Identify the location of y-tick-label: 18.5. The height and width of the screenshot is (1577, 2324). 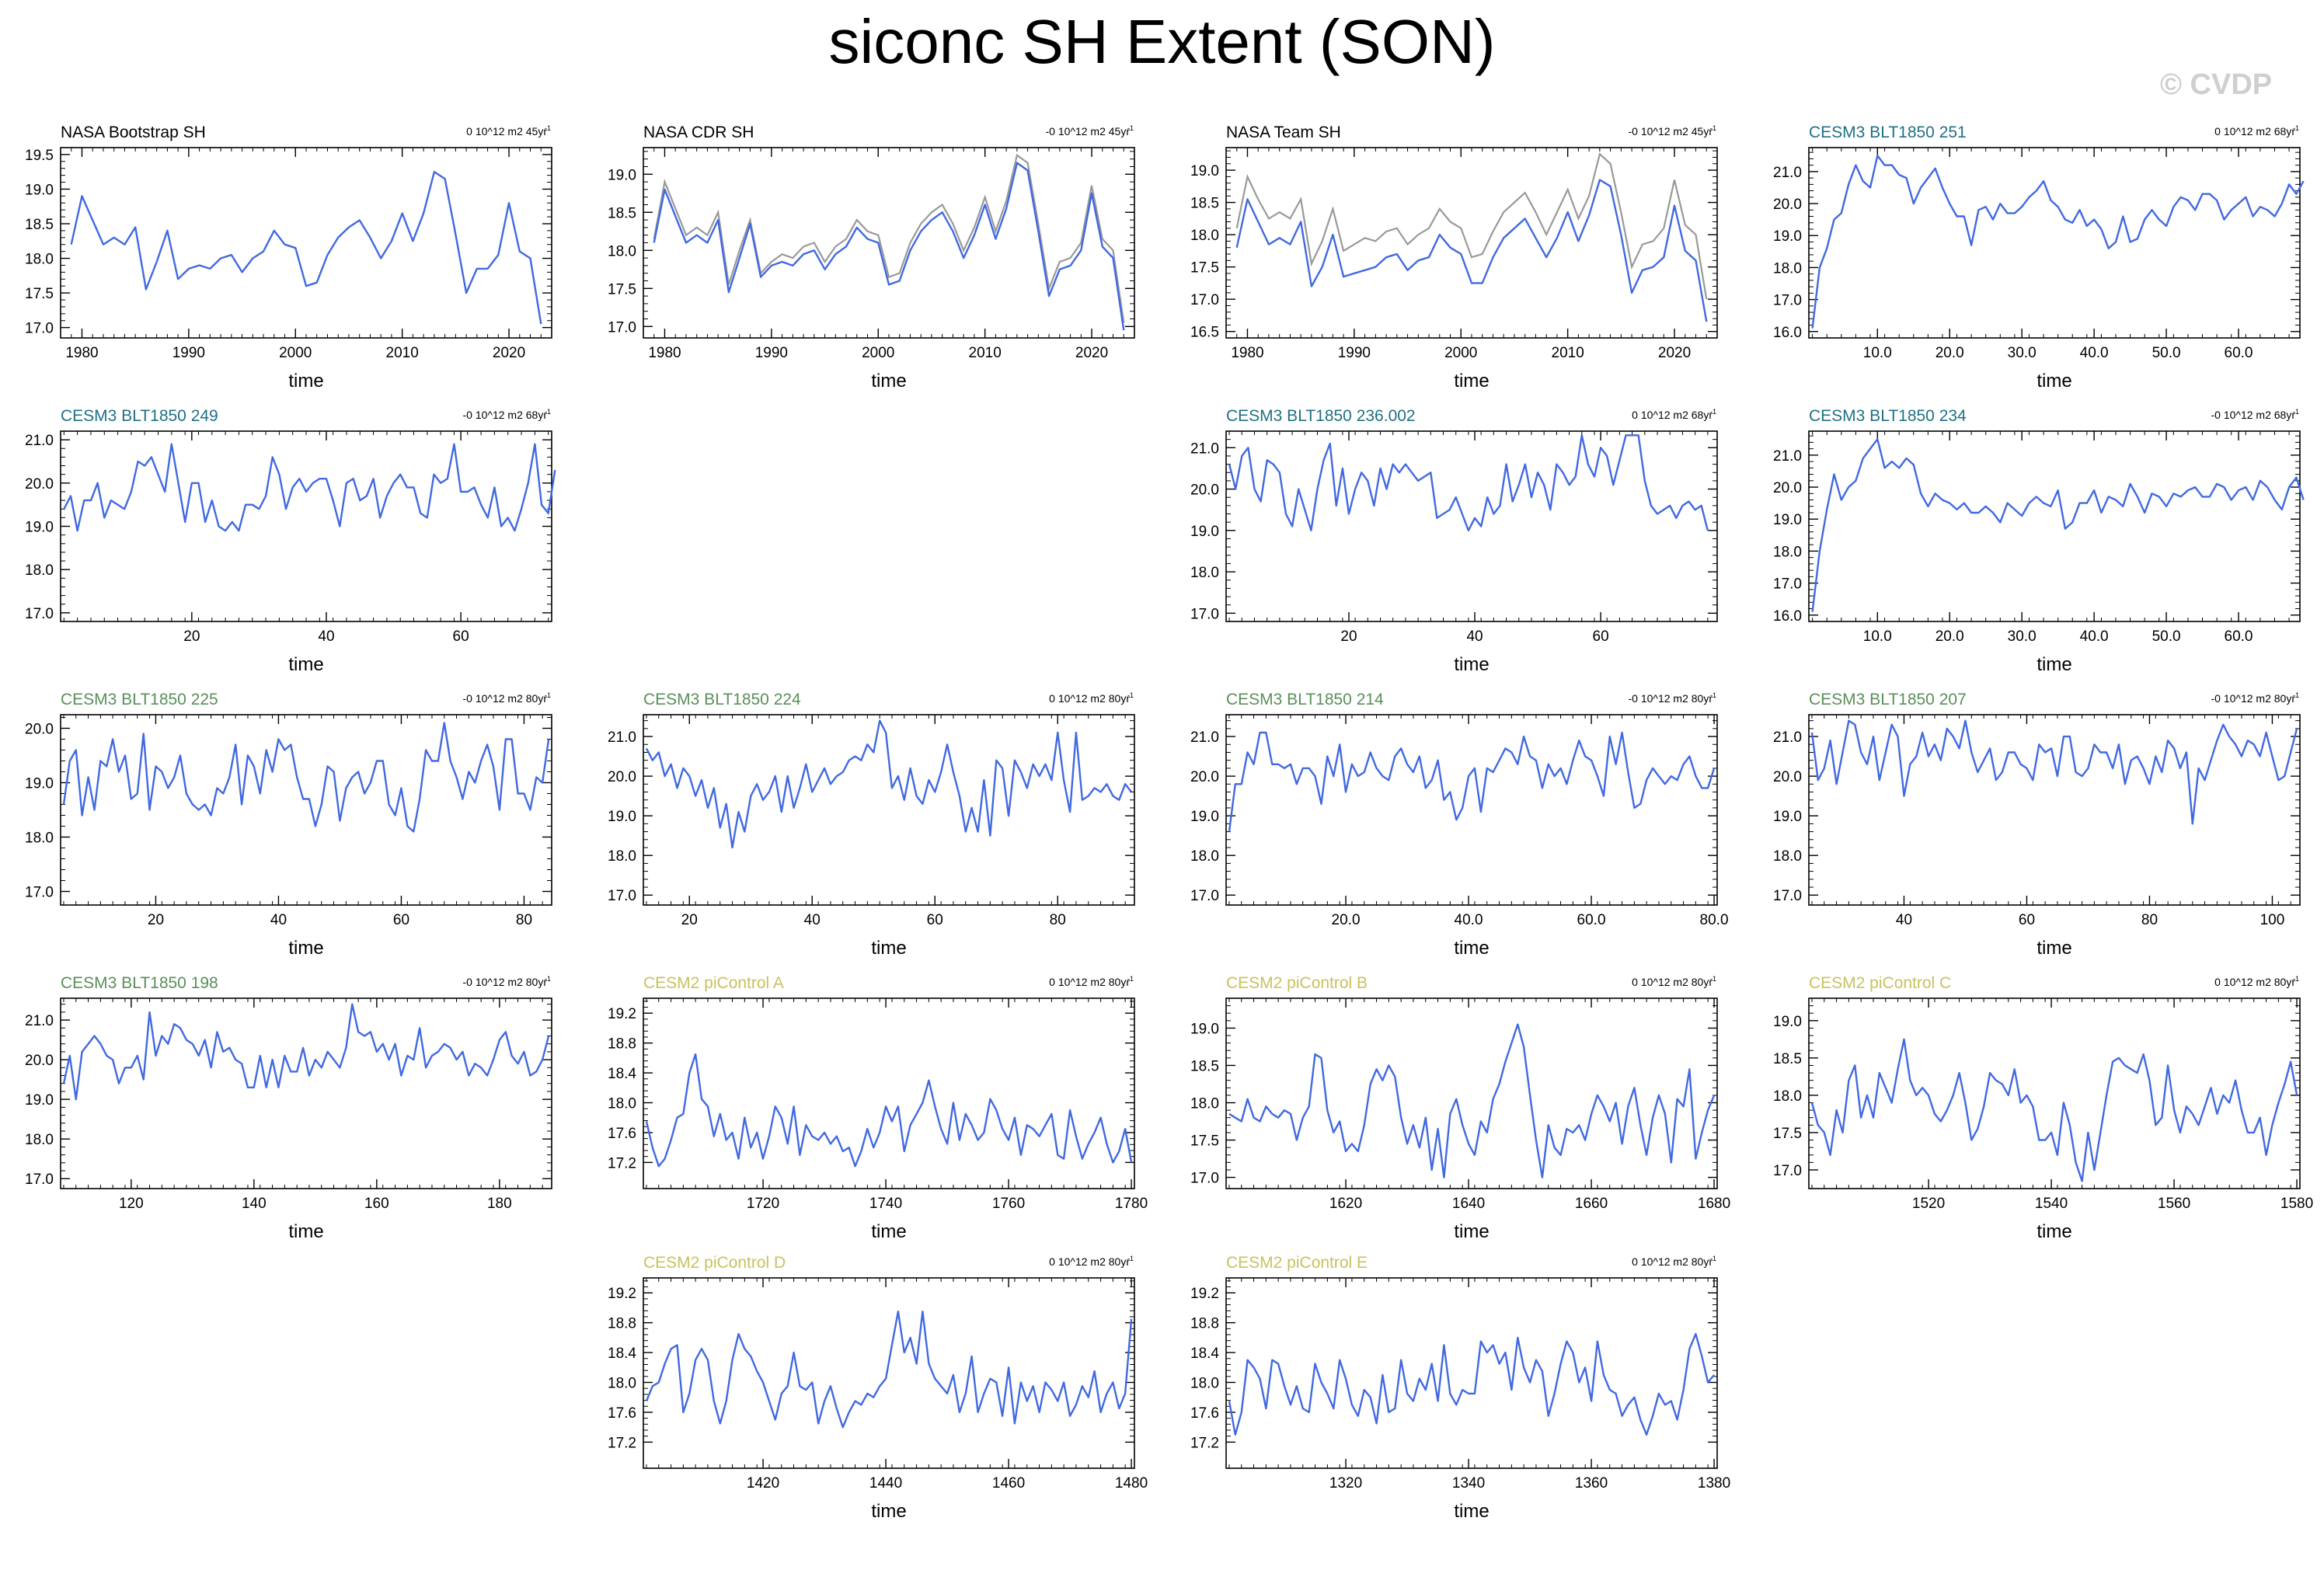
(40, 225).